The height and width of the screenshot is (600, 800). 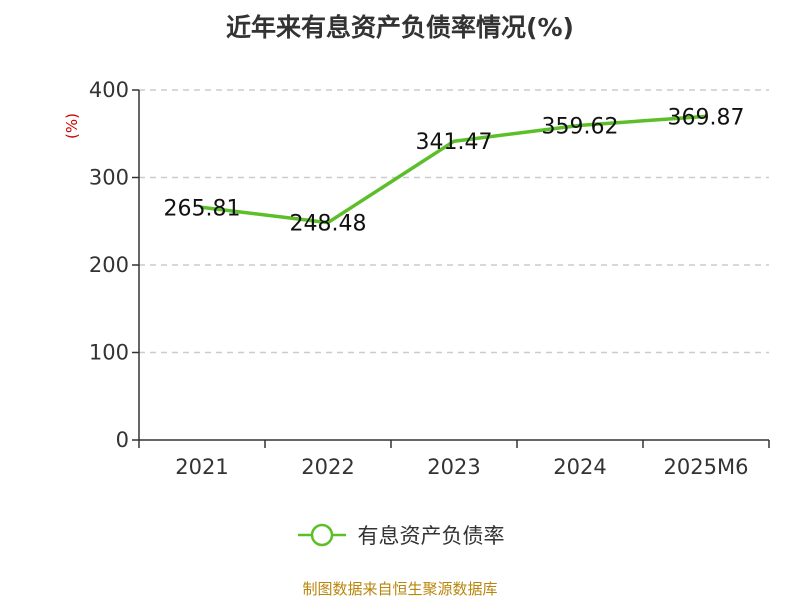 What do you see at coordinates (122, 440) in the screenshot?
I see `y-tick-label: 0` at bounding box center [122, 440].